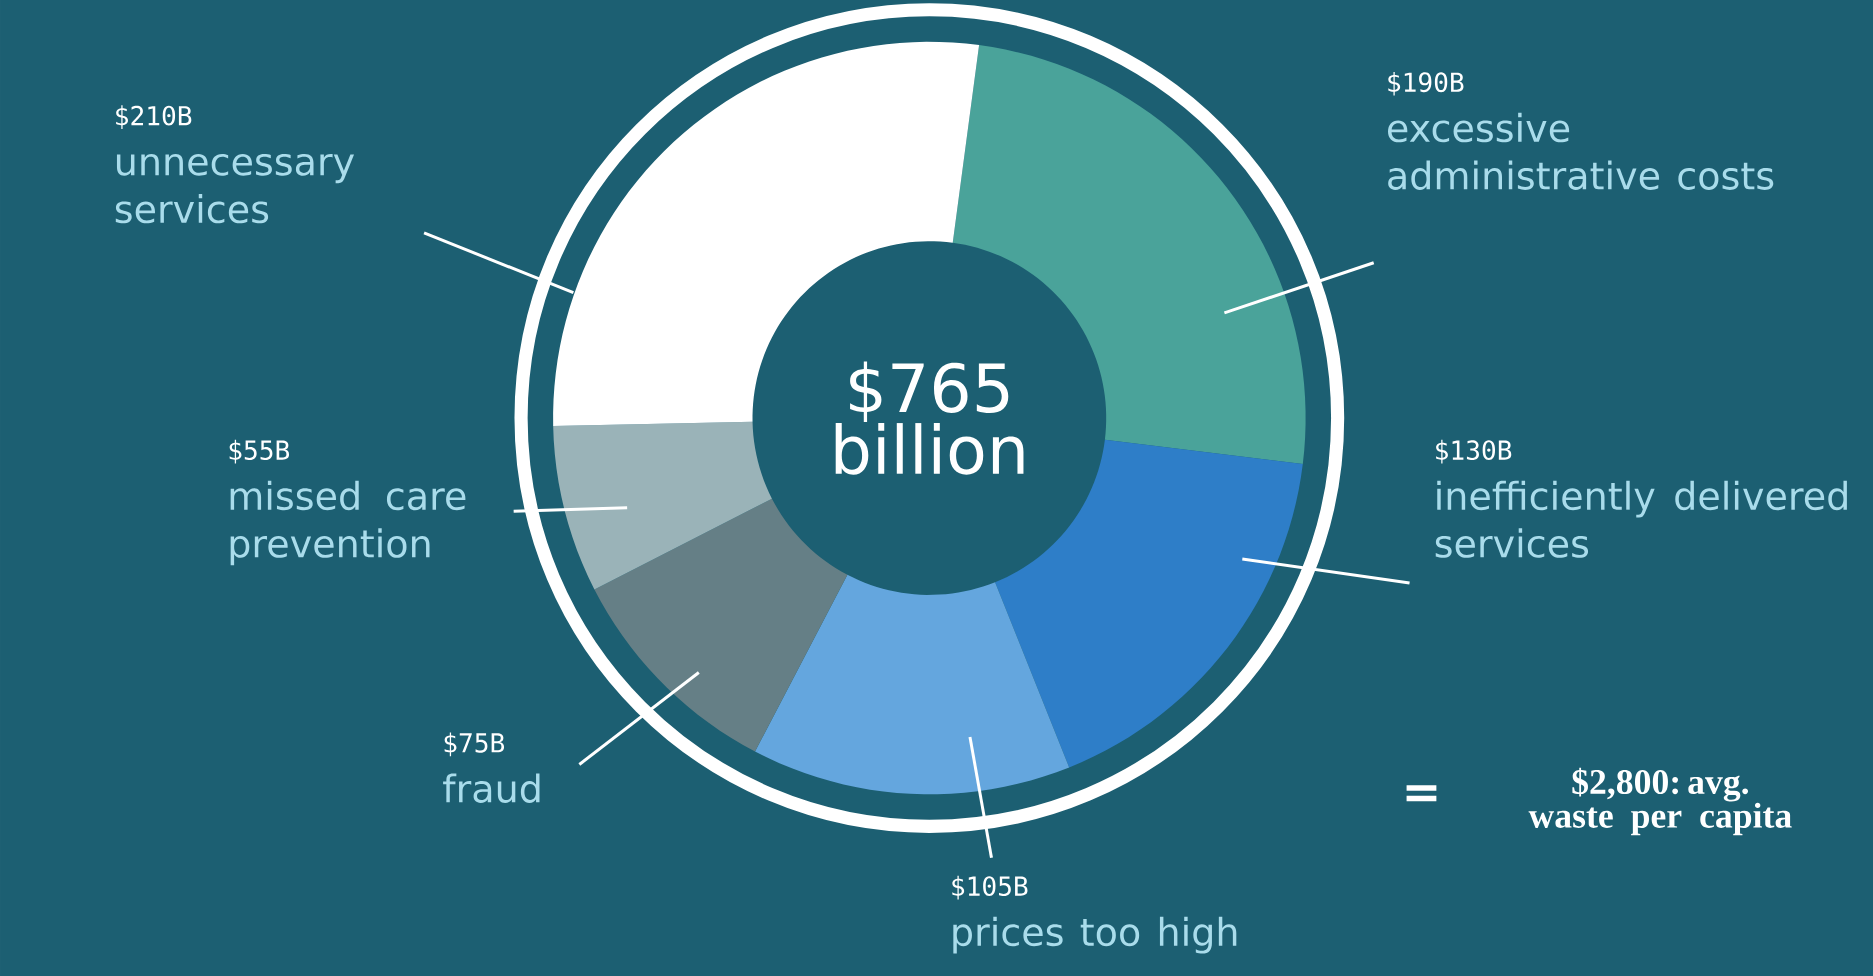 Image resolution: width=1873 pixels, height=976 pixels. Describe the element at coordinates (1660, 801) in the screenshot. I see `text: $2,800: avg. waste per capita` at that location.